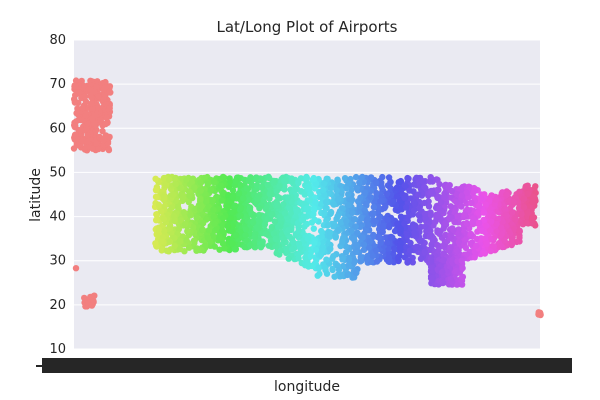  Describe the element at coordinates (57, 84) in the screenshot. I see `y-tick-label: 70` at that location.